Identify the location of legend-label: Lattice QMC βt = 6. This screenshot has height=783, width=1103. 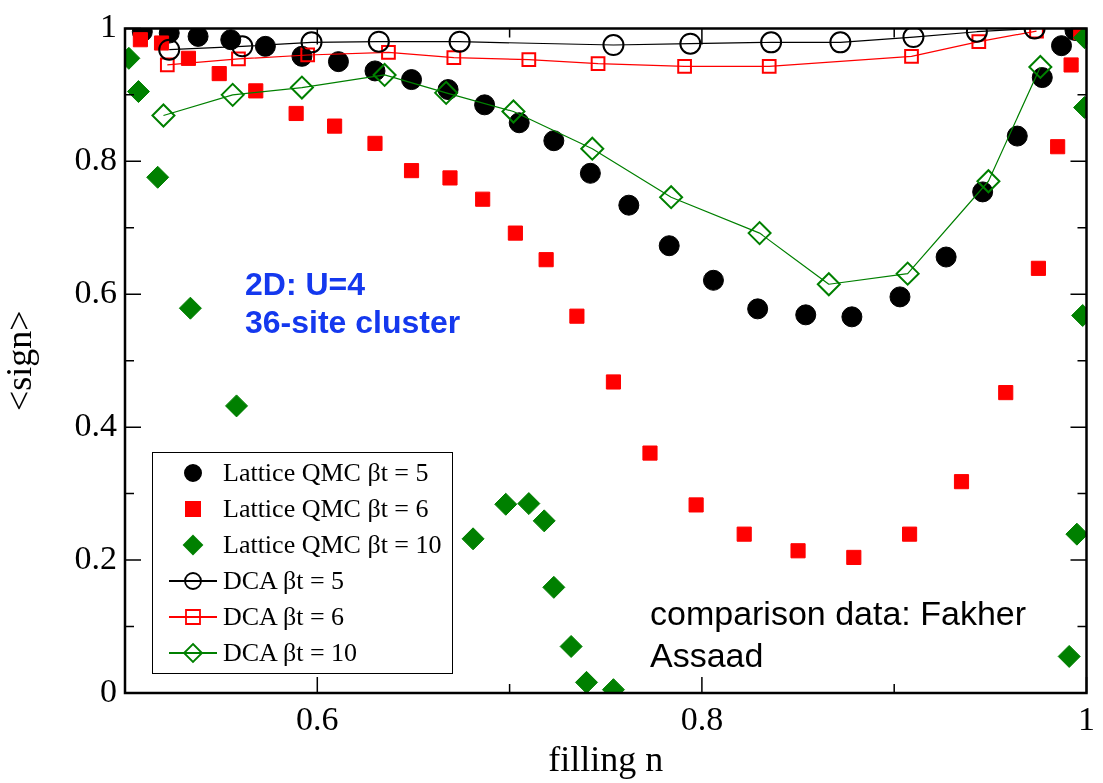
(326, 509).